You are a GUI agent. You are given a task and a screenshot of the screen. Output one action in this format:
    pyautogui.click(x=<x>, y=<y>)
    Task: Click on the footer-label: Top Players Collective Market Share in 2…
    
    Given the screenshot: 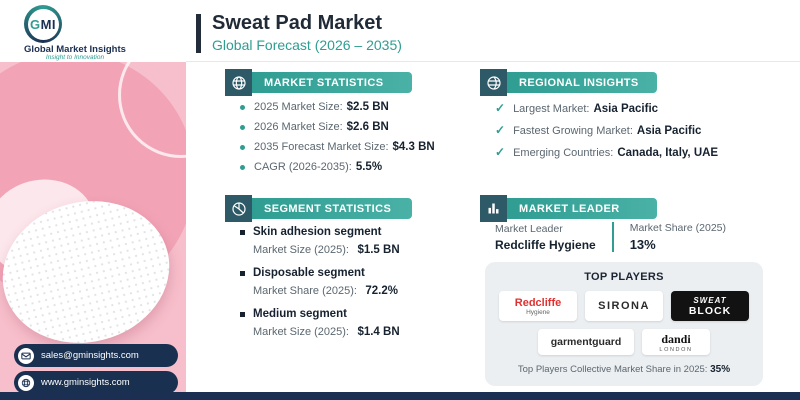 What is the action you would take?
    pyautogui.click(x=612, y=369)
    